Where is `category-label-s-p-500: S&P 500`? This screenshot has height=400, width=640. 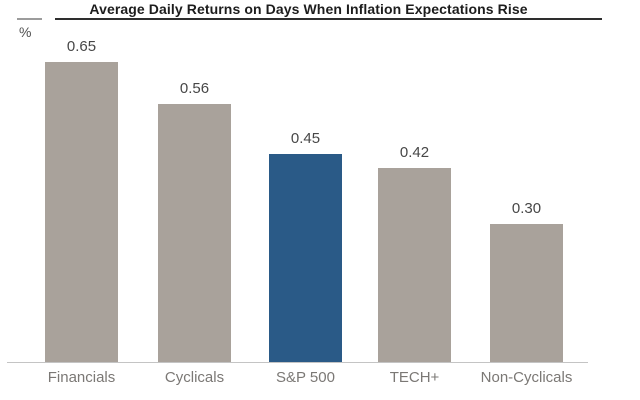
category-label-s-p-500: S&P 500 is located at coordinates (305, 377).